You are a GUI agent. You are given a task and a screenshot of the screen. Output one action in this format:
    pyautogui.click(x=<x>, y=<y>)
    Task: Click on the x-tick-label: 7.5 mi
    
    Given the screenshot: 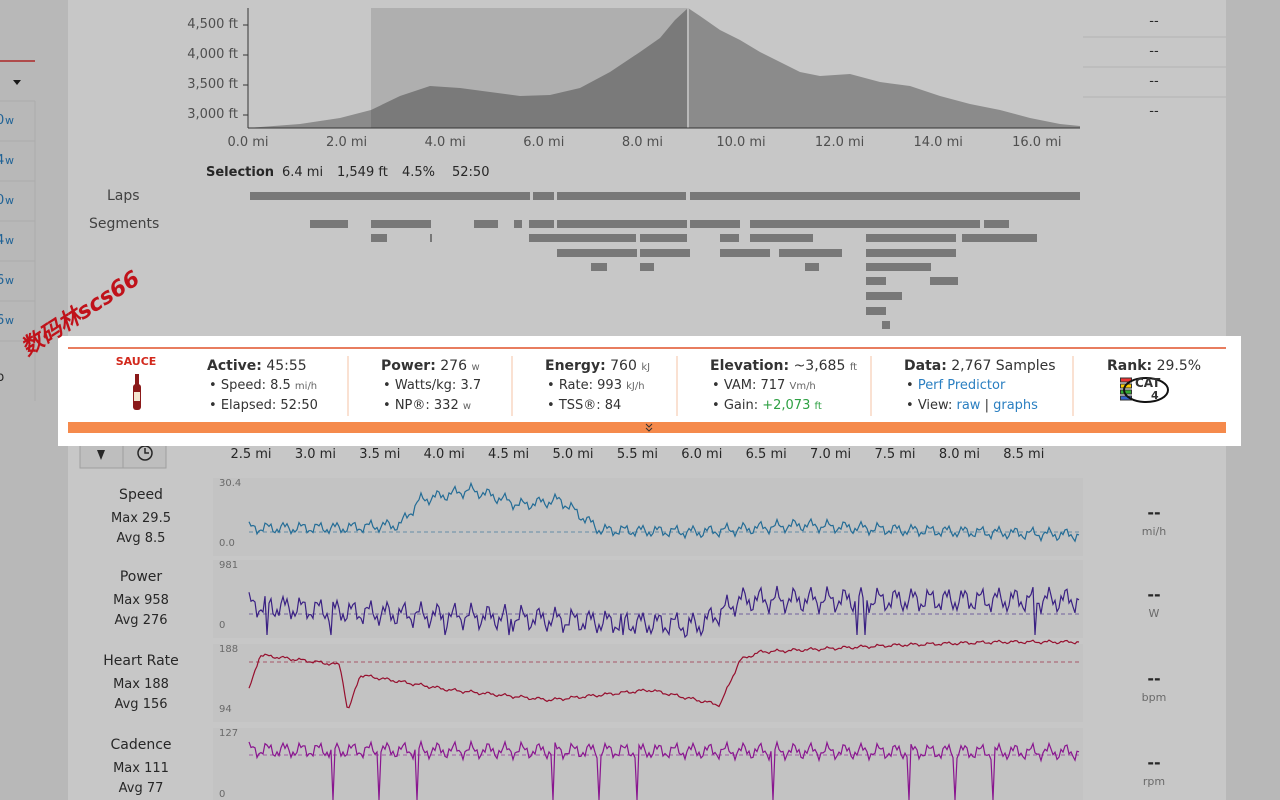 What is the action you would take?
    pyautogui.click(x=895, y=454)
    